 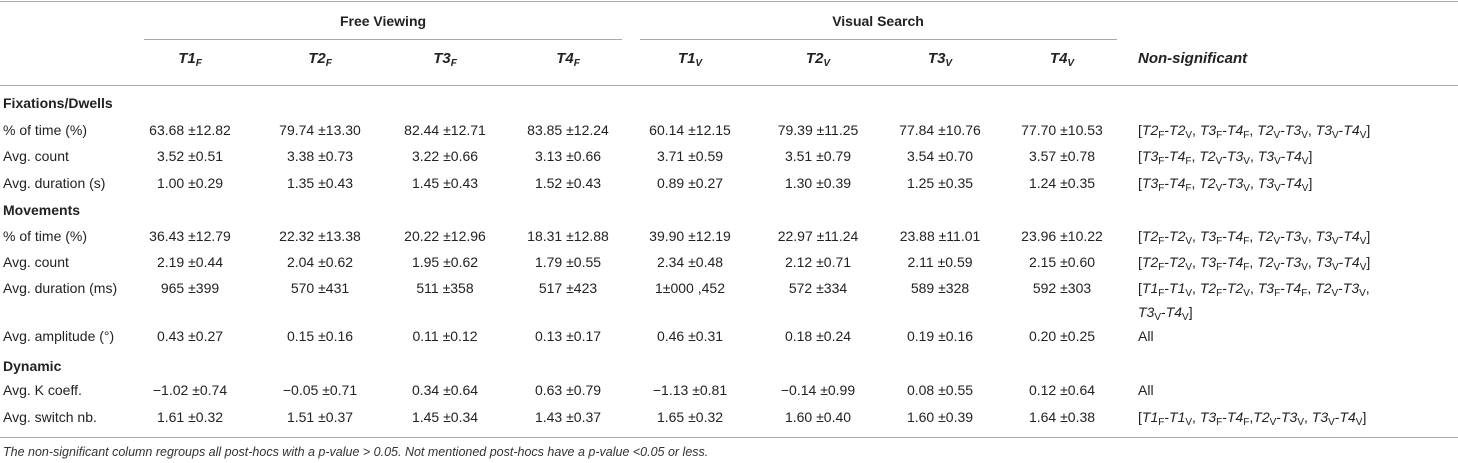 I want to click on table-cell: 83.85 ±12.24, so click(x=568, y=130).